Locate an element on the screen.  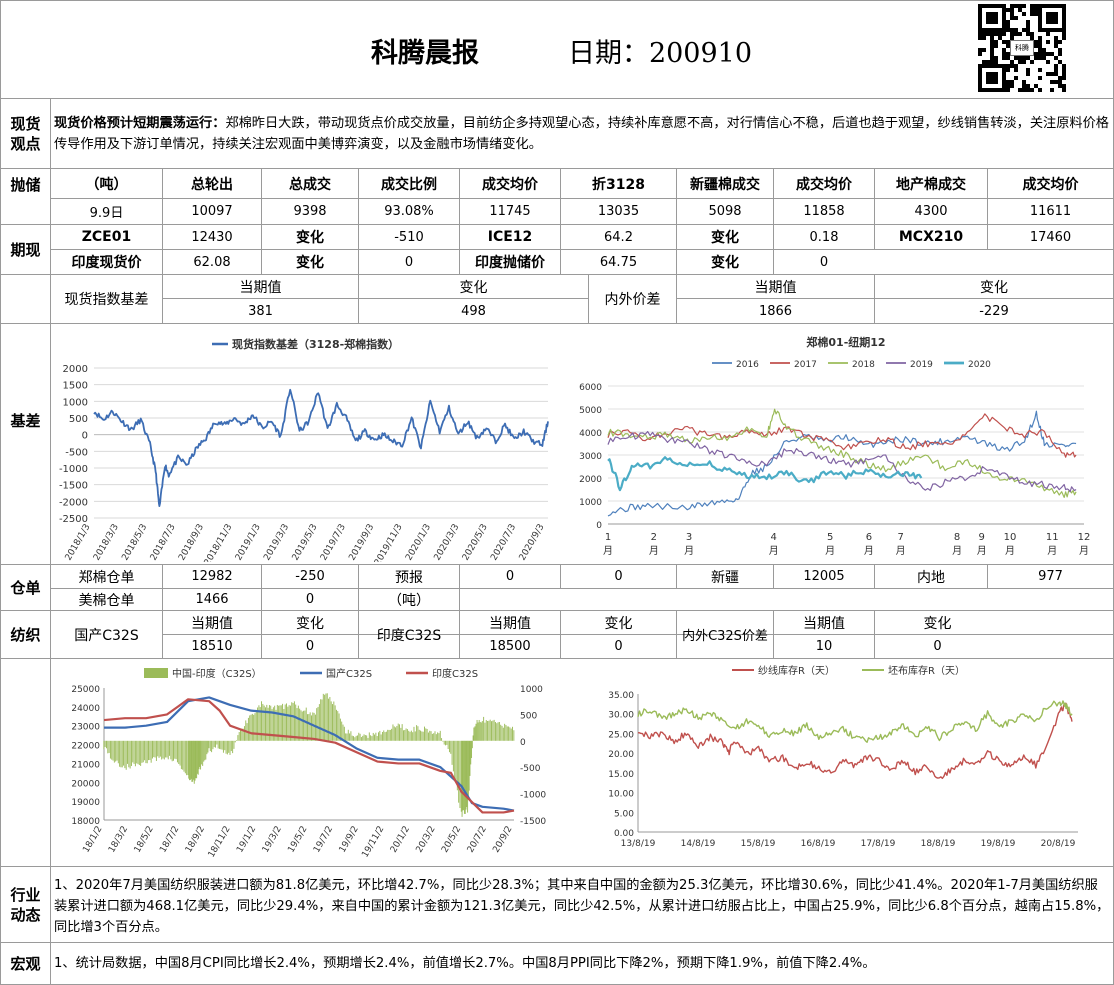
yarn-y2tick-1: 500 is located at coordinates (528, 716).